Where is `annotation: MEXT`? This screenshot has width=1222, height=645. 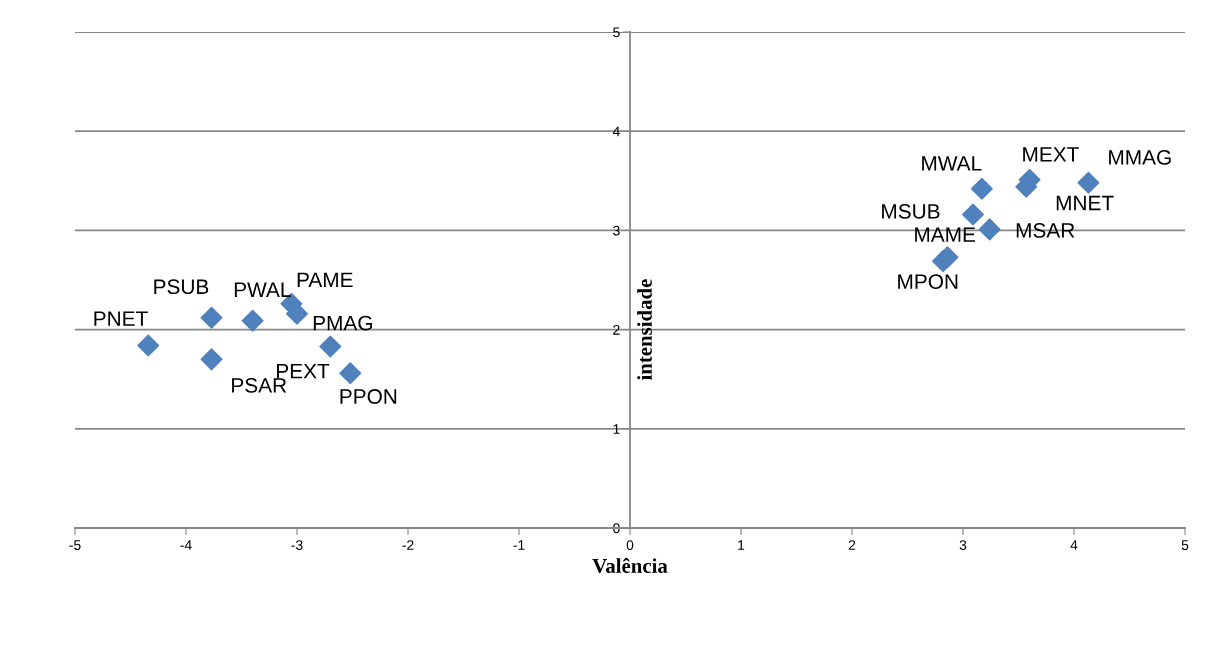 annotation: MEXT is located at coordinates (1051, 154).